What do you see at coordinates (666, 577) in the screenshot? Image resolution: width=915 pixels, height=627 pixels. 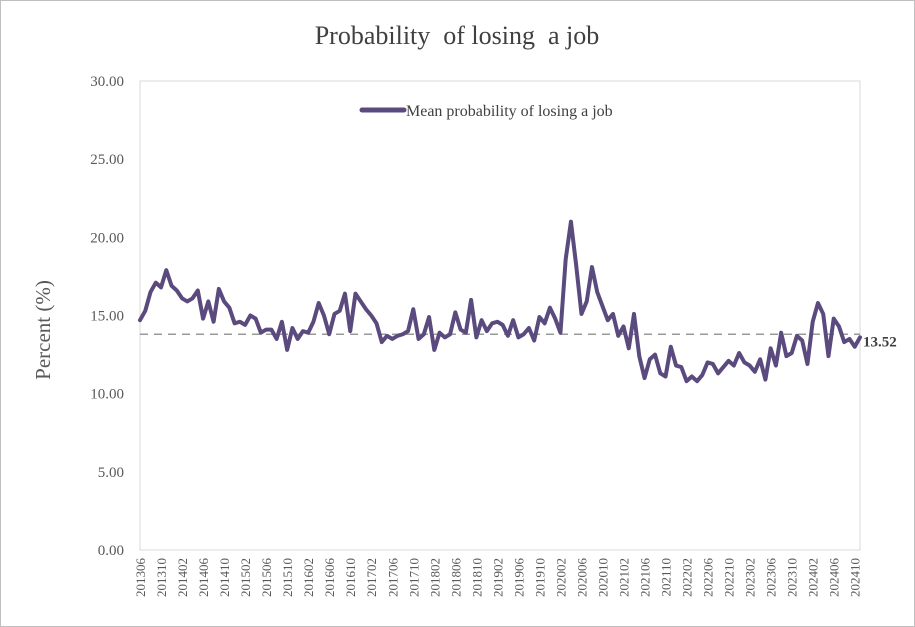 I see `x-tick-label: 202110` at bounding box center [666, 577].